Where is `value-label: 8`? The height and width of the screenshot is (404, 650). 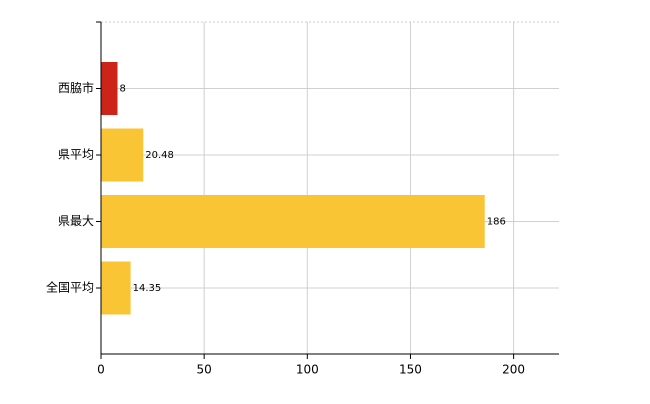 value-label: 8 is located at coordinates (123, 89).